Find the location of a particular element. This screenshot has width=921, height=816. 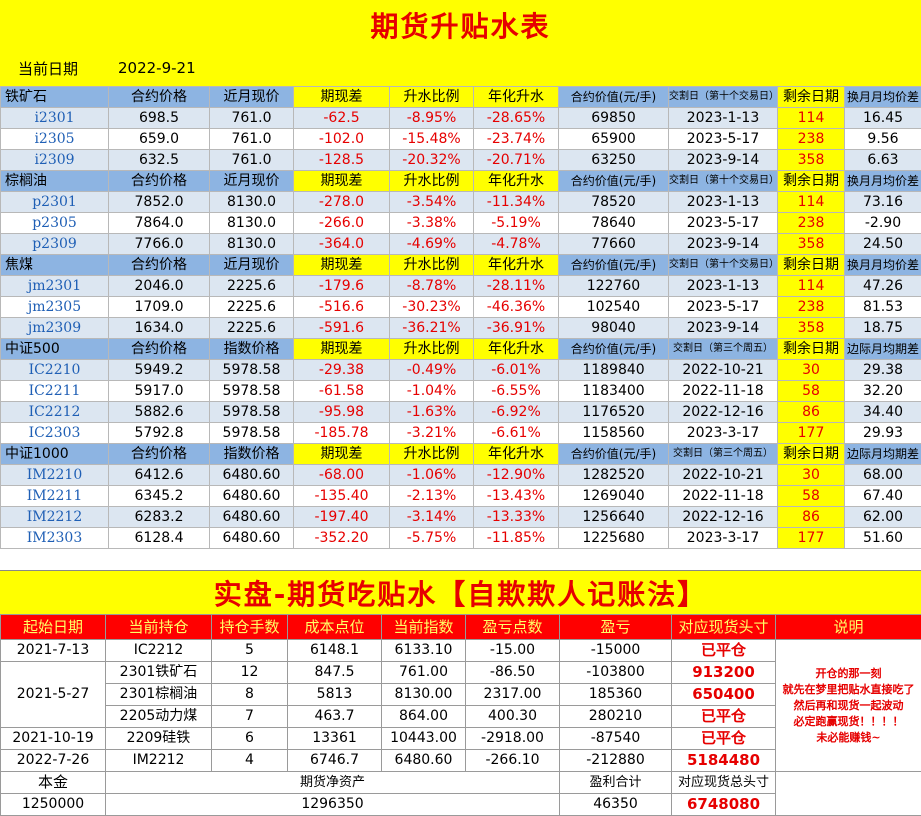

net-assets-label: 期货净资产 is located at coordinates (333, 783).